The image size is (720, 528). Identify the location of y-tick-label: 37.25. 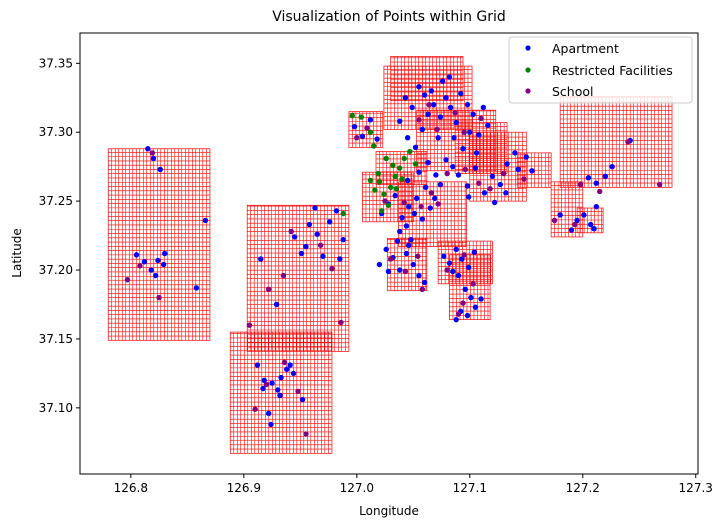
(56, 201).